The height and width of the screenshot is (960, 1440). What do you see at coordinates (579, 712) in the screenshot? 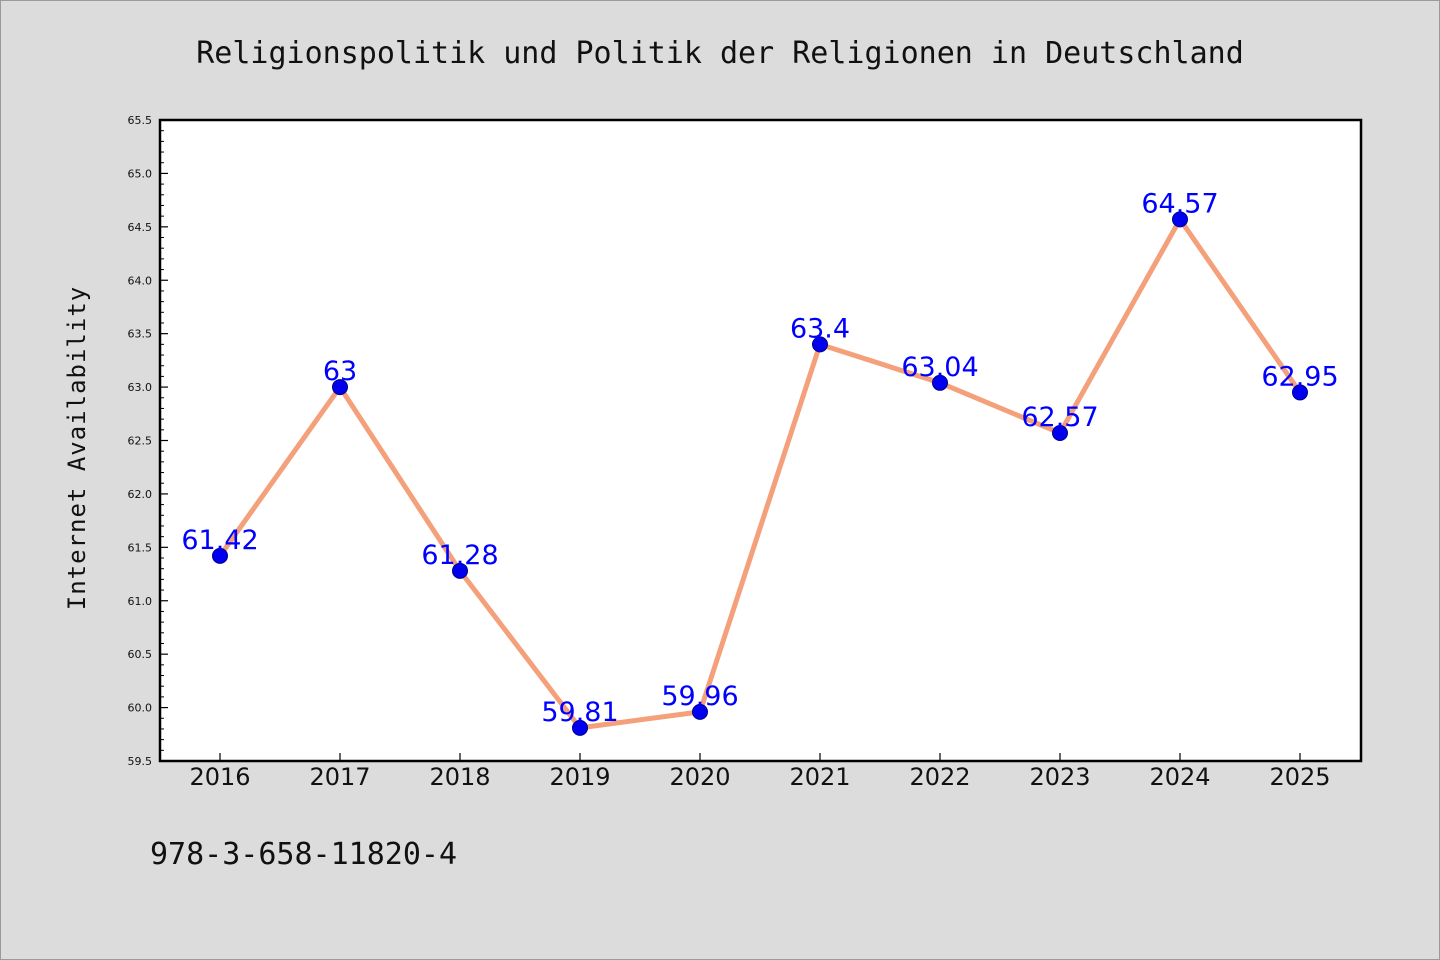
I see `data-label: 59.81` at bounding box center [579, 712].